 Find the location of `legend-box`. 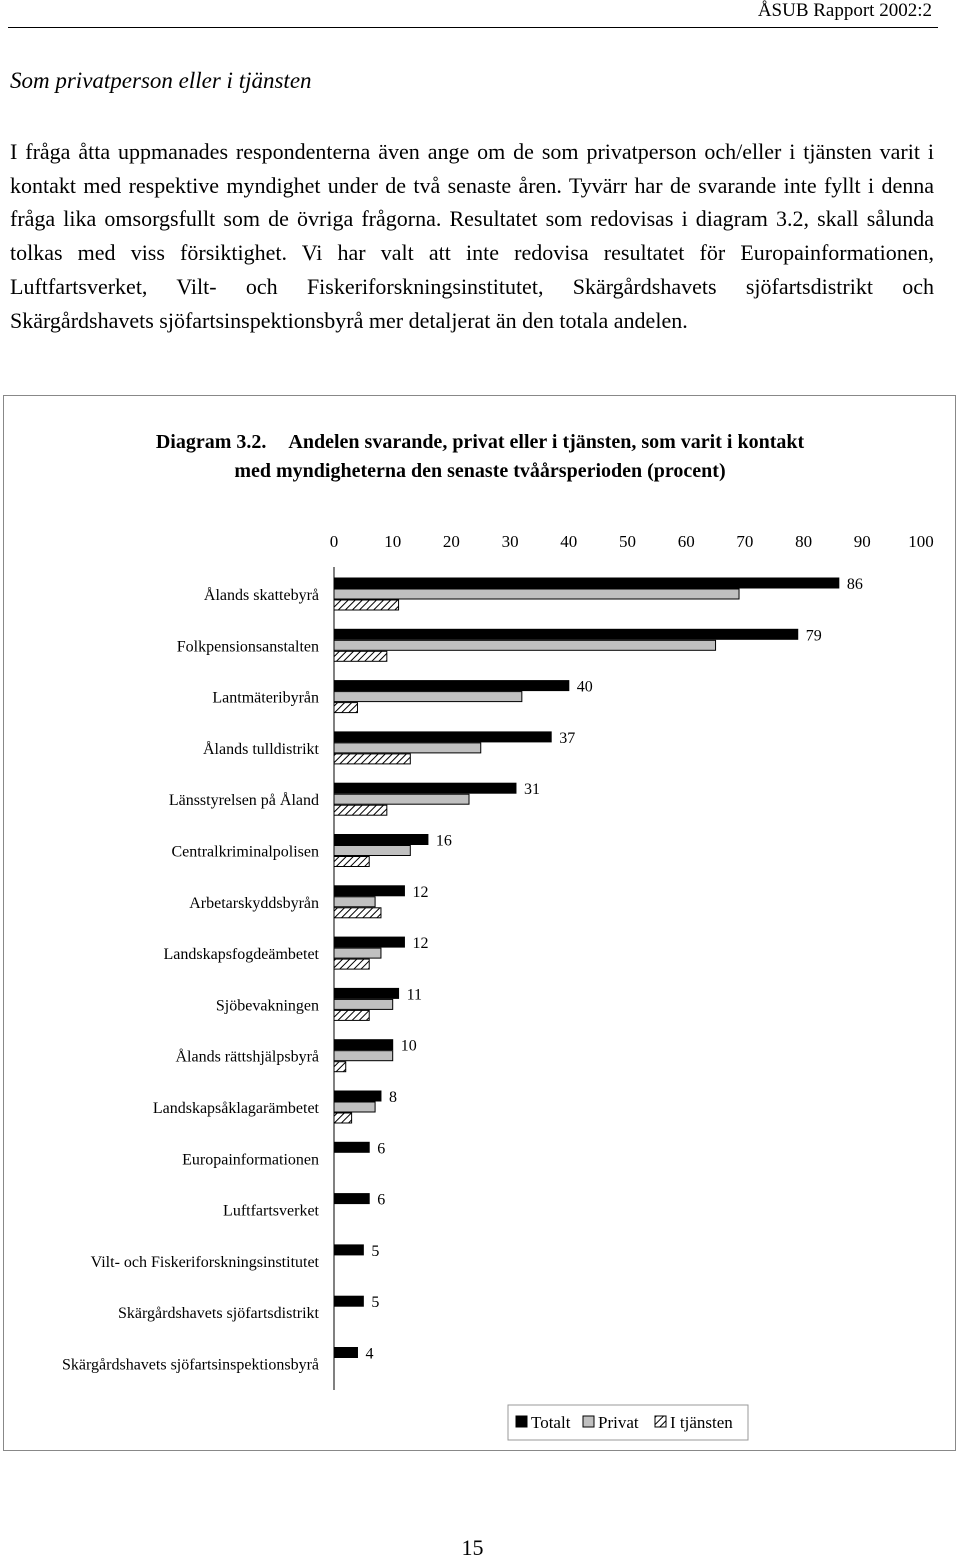

legend-box is located at coordinates (628, 1422).